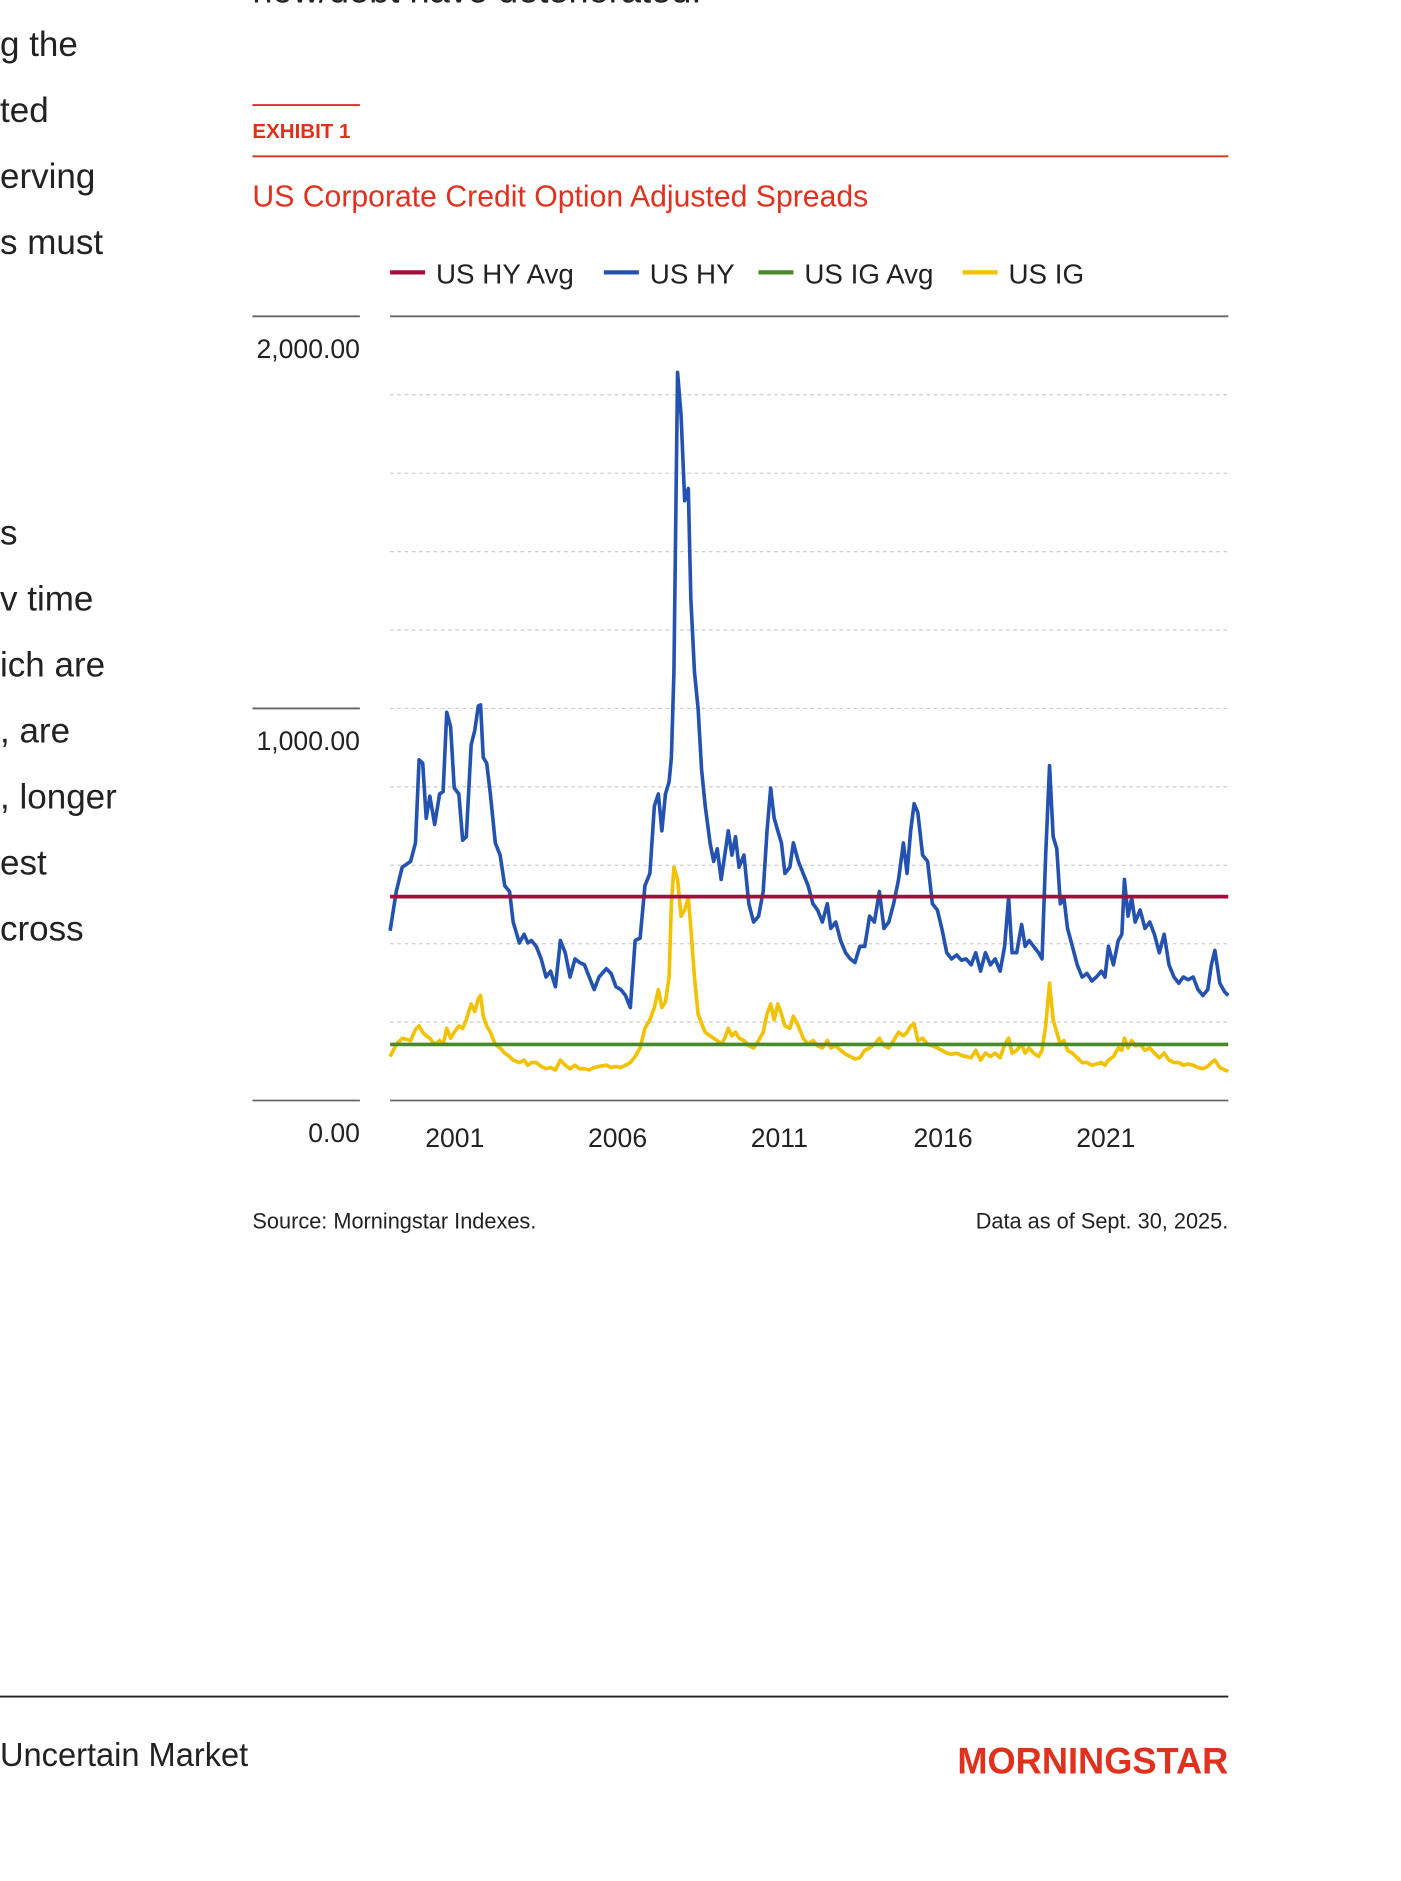 The width and height of the screenshot is (1401, 1881). I want to click on x-tick-label: 2001, so click(454, 1138).